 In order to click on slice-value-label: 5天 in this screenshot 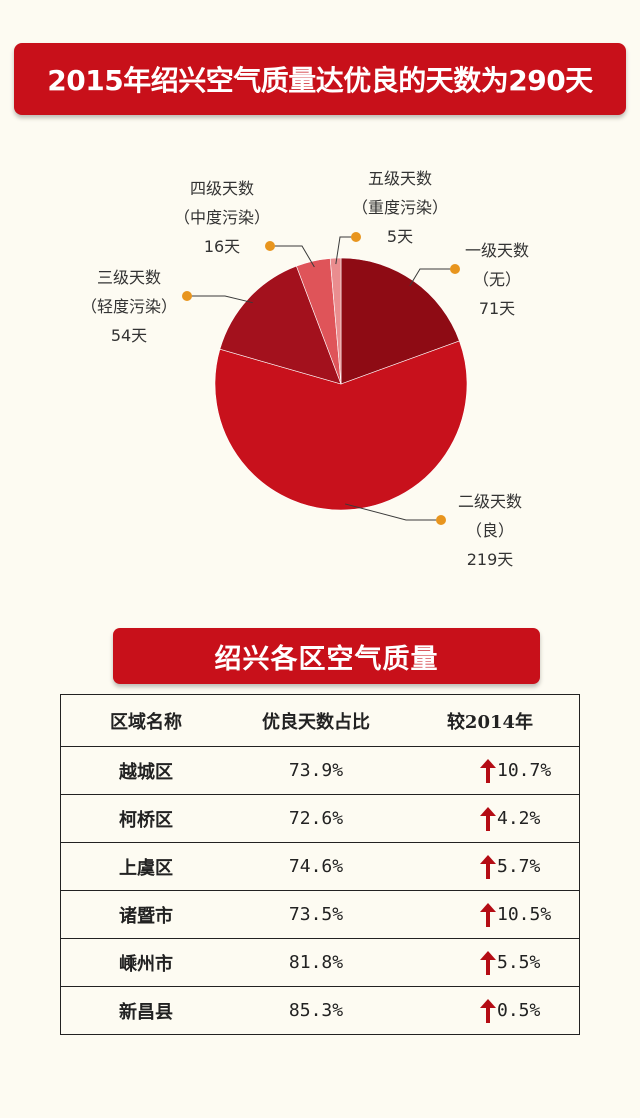, I will do `click(400, 236)`.